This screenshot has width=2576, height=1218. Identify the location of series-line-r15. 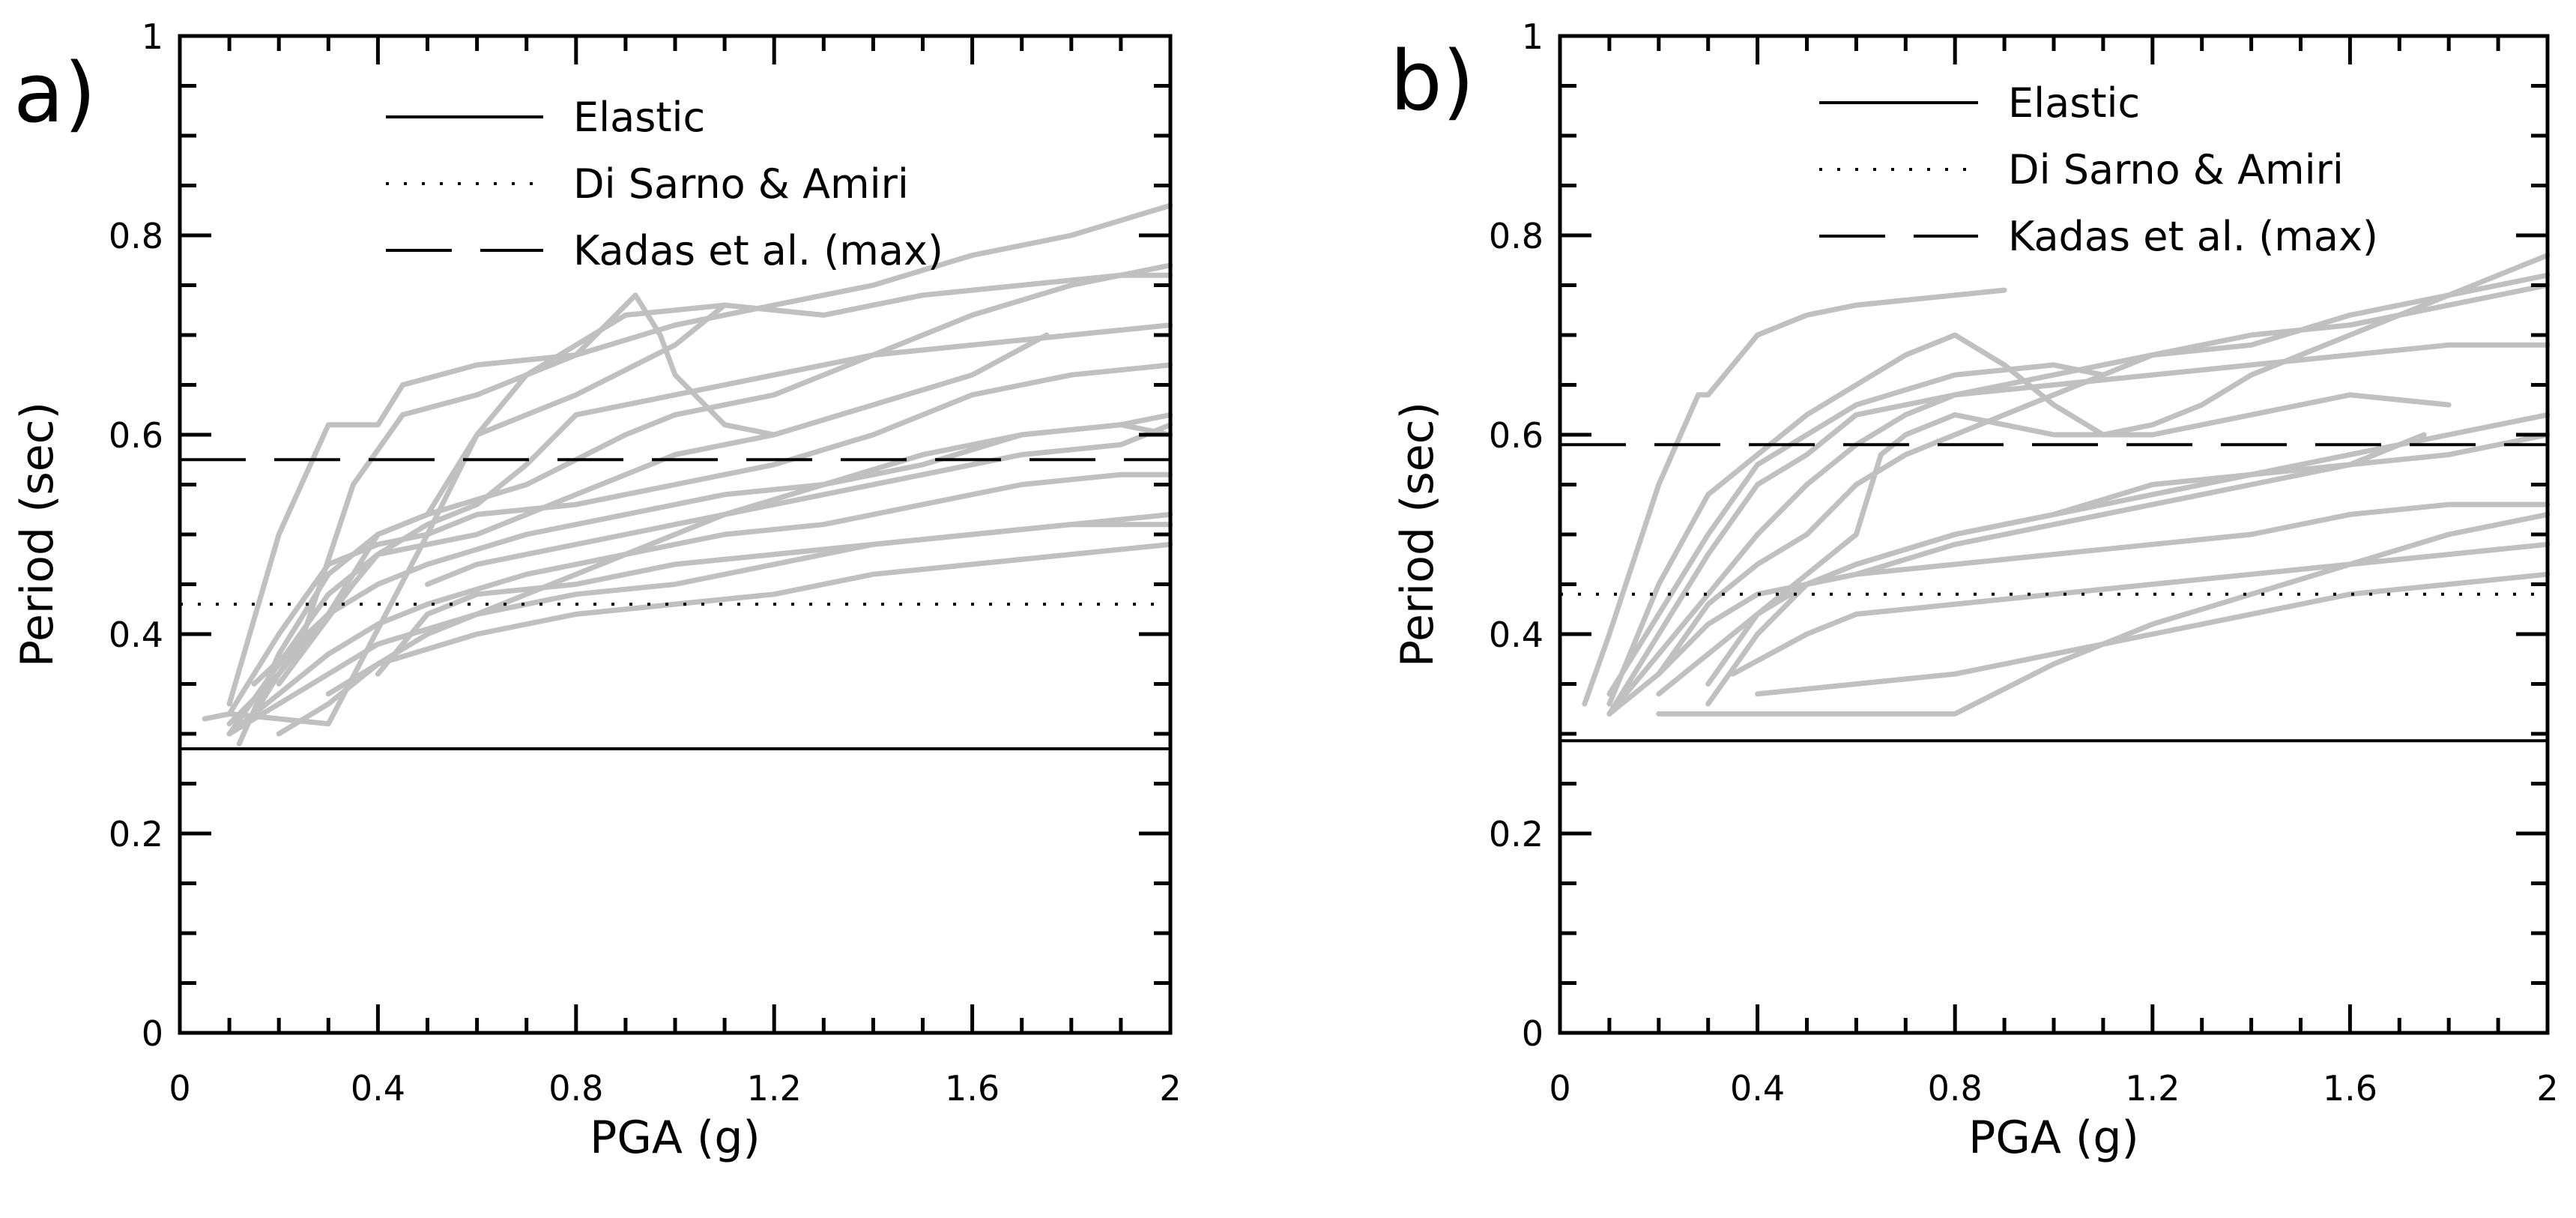
(699, 500).